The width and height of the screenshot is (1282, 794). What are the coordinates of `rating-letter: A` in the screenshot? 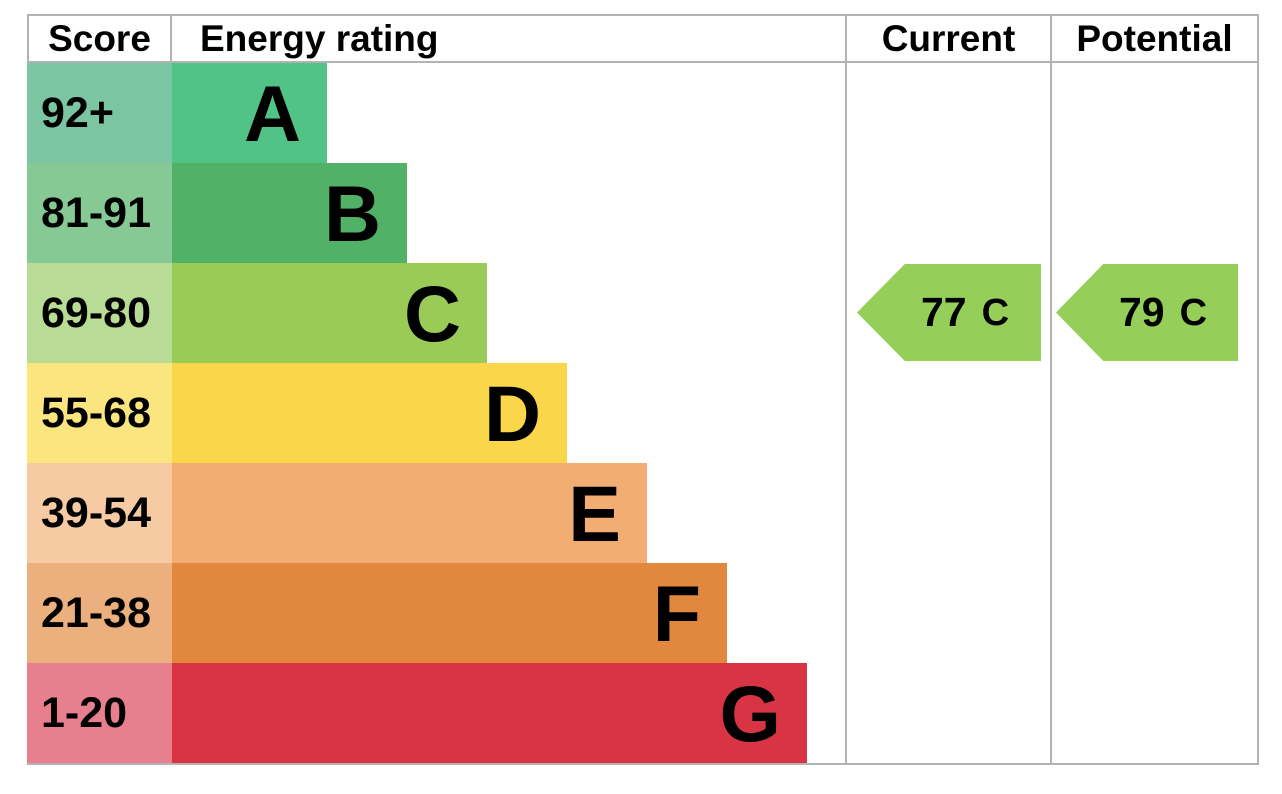 It's located at (272, 113).